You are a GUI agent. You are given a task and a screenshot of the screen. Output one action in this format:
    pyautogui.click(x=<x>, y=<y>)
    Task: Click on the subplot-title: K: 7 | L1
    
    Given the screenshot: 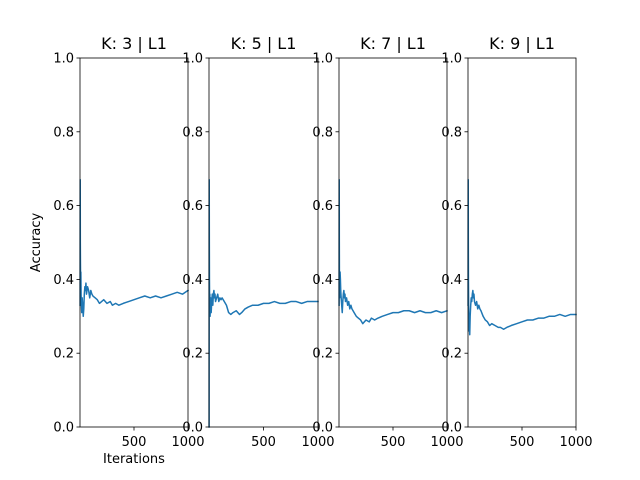 What is the action you would take?
    pyautogui.click(x=393, y=43)
    